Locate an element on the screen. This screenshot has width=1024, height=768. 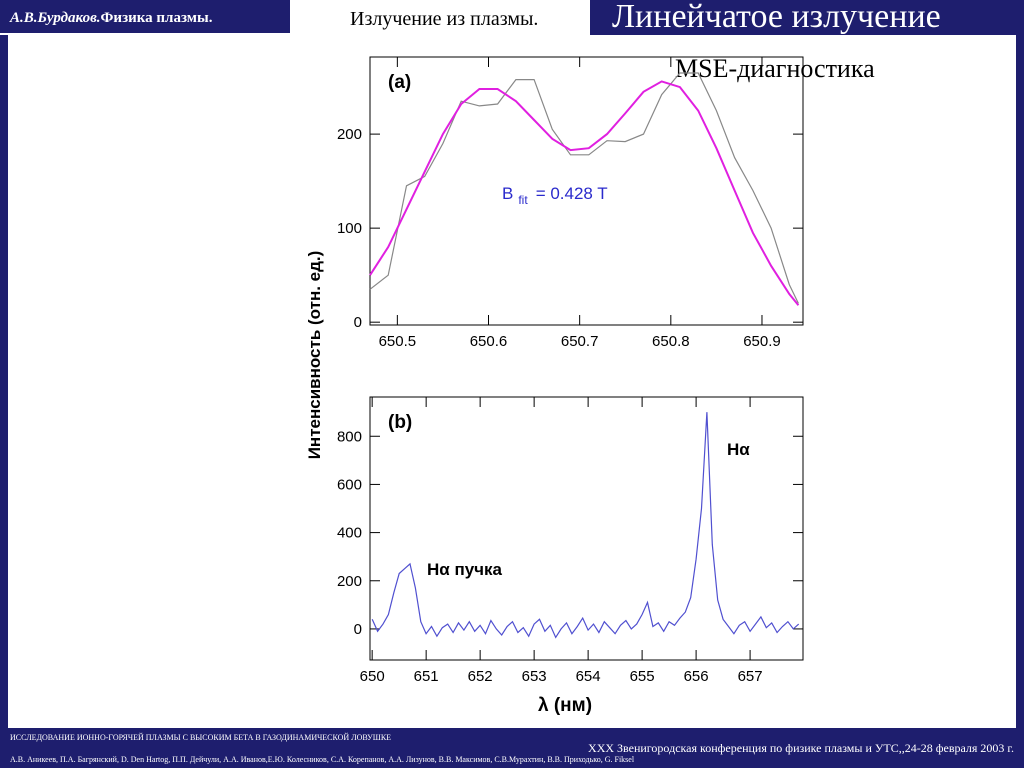
section-box is located at coordinates (440, 17).